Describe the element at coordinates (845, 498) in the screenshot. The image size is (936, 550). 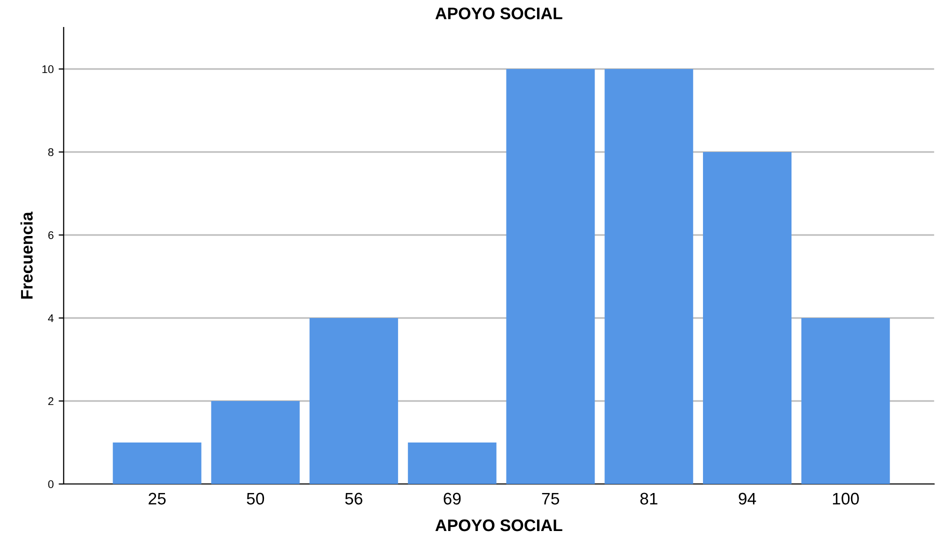
I see `x-tick-label: 100` at that location.